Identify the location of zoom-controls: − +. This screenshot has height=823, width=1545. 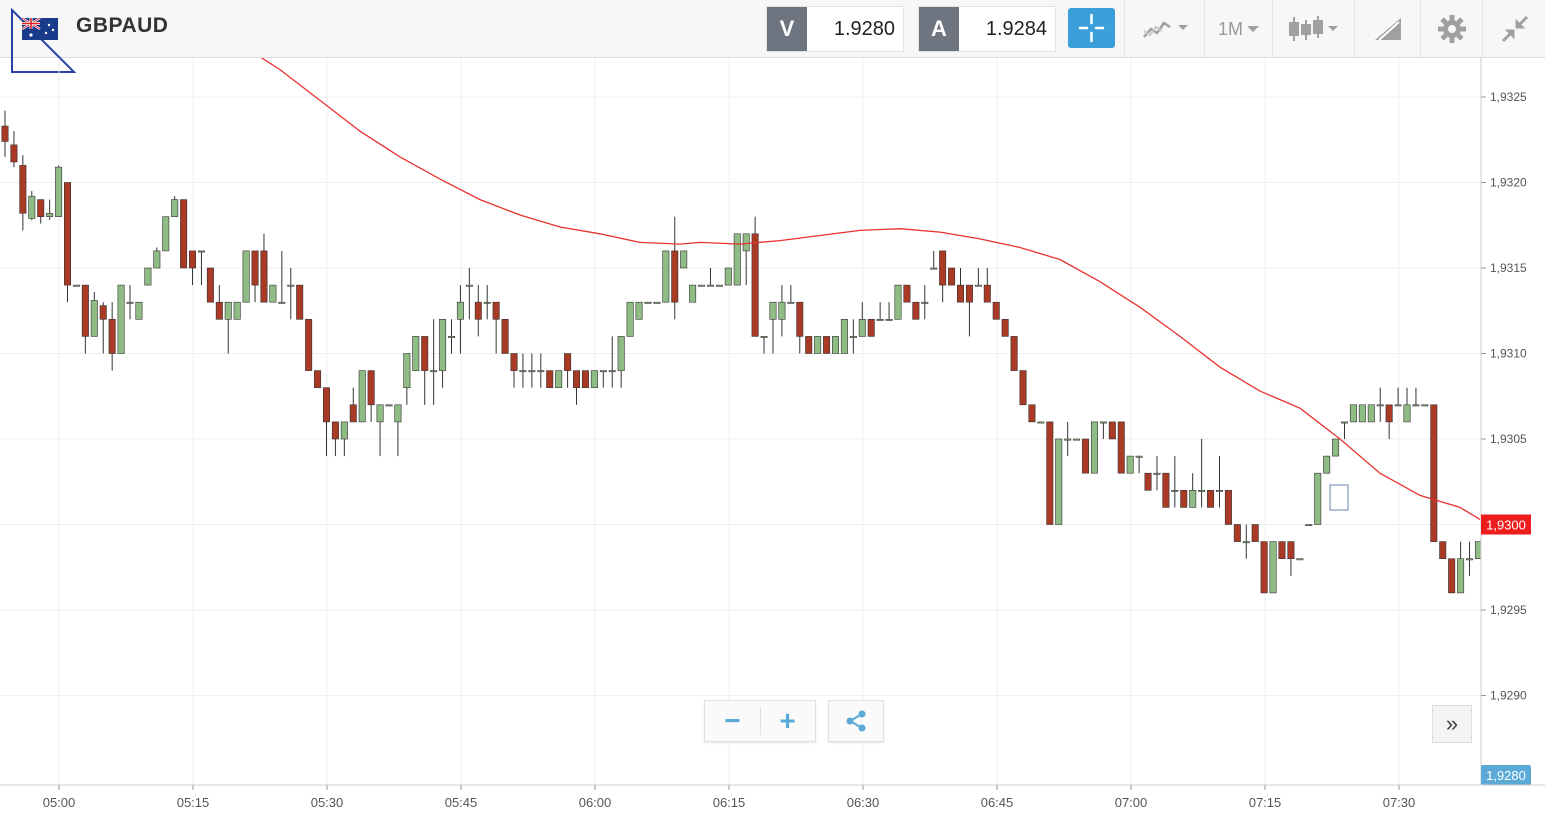
(760, 721).